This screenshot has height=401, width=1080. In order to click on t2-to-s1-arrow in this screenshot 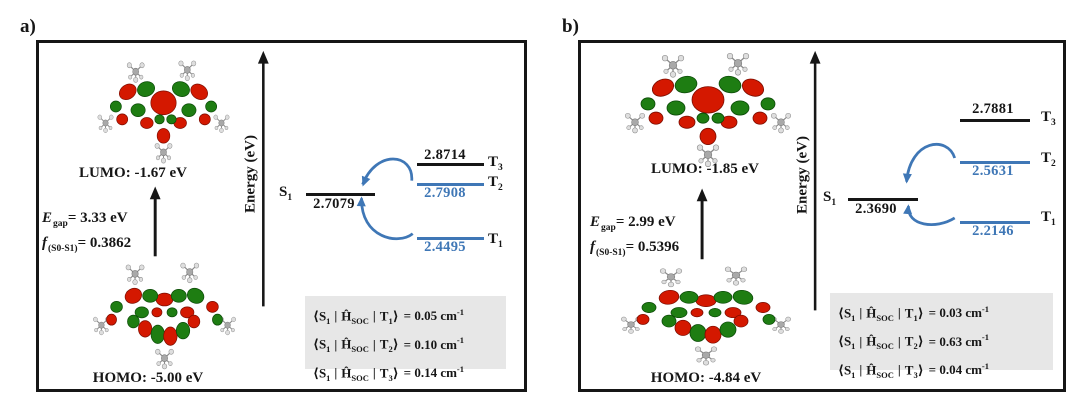, I will do `click(931, 162)`.